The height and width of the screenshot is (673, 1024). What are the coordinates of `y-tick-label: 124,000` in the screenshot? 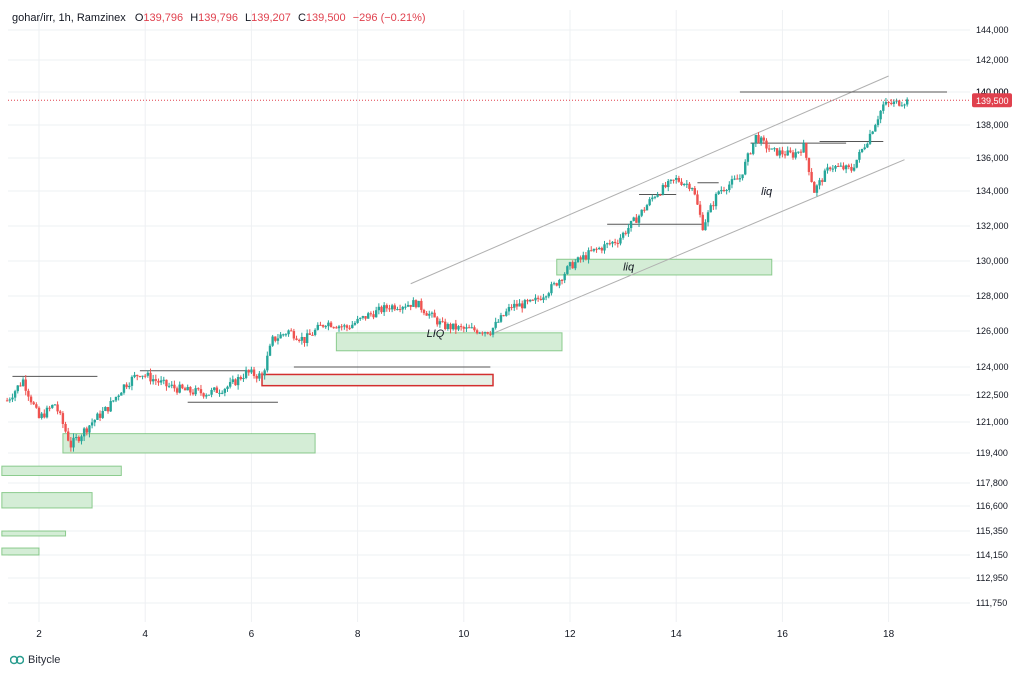 It's located at (992, 367).